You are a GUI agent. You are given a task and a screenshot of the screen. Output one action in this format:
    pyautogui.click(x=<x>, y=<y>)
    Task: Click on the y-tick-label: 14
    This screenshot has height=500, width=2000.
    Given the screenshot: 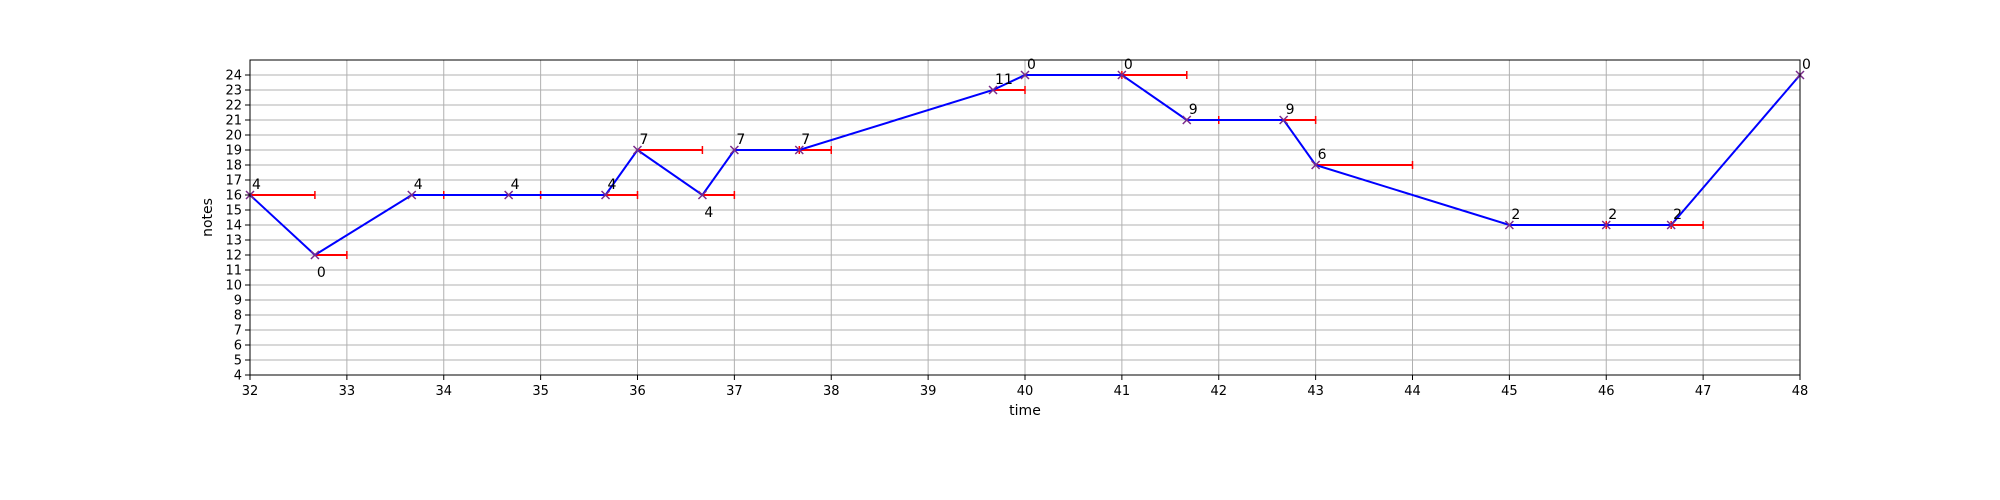 What is the action you would take?
    pyautogui.click(x=233, y=226)
    